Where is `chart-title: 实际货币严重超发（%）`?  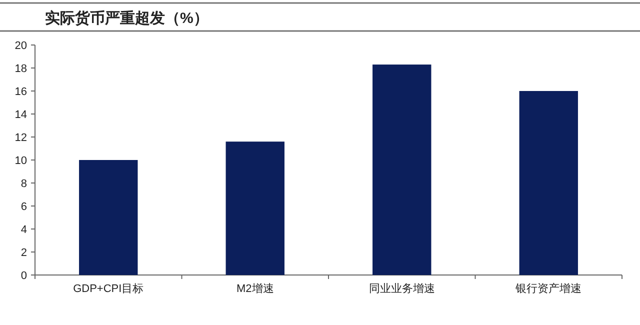
chart-title: 实际货币严重超发（%） is located at coordinates (126, 18).